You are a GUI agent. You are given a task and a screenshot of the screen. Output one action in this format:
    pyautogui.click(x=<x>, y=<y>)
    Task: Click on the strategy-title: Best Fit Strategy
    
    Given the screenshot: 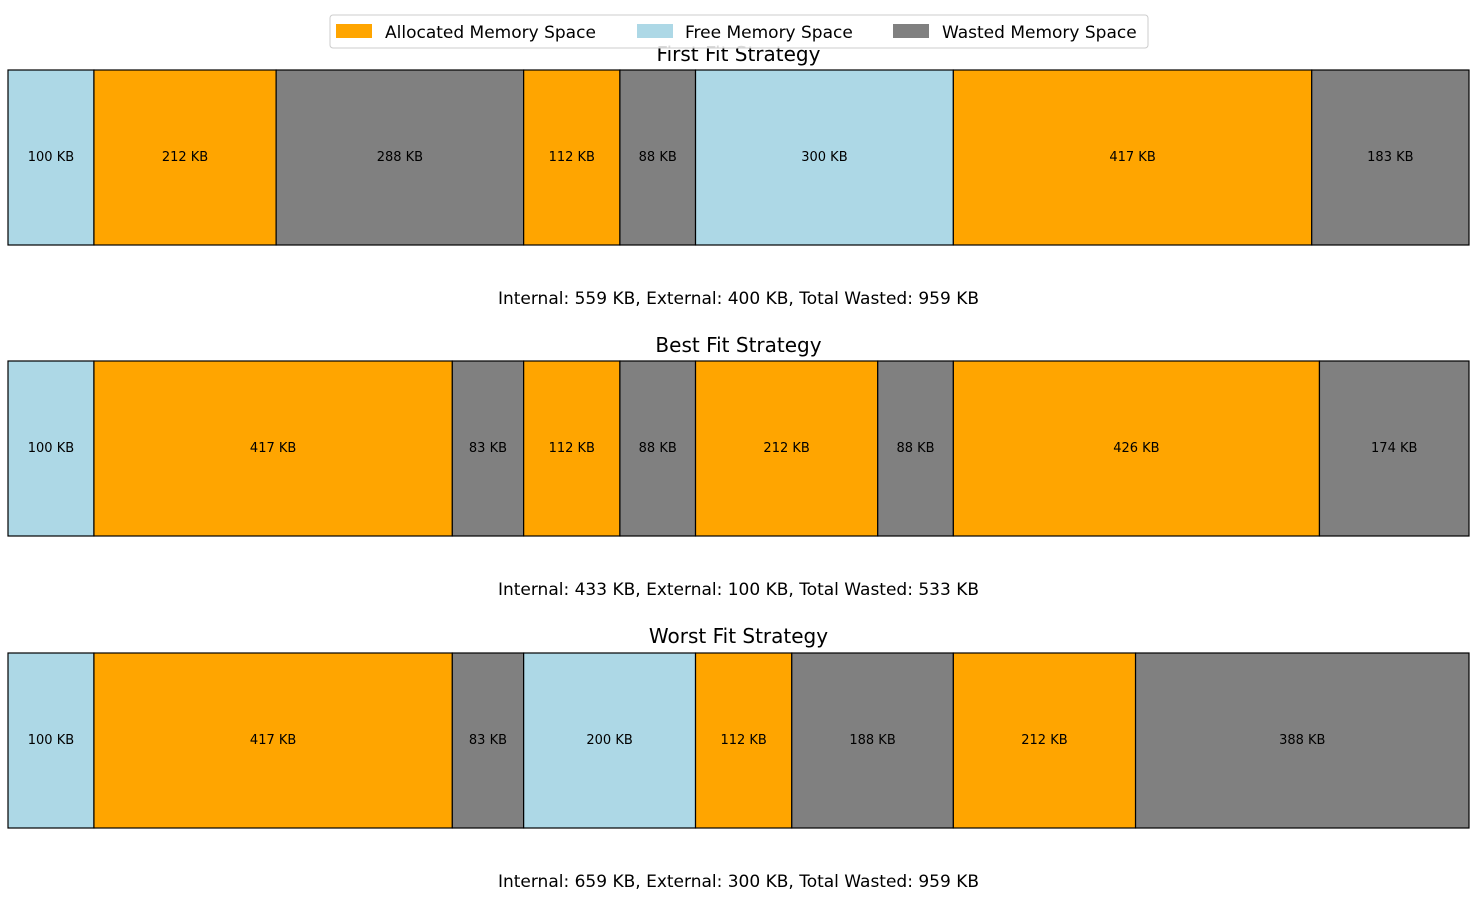 What is the action you would take?
    pyautogui.click(x=738, y=345)
    